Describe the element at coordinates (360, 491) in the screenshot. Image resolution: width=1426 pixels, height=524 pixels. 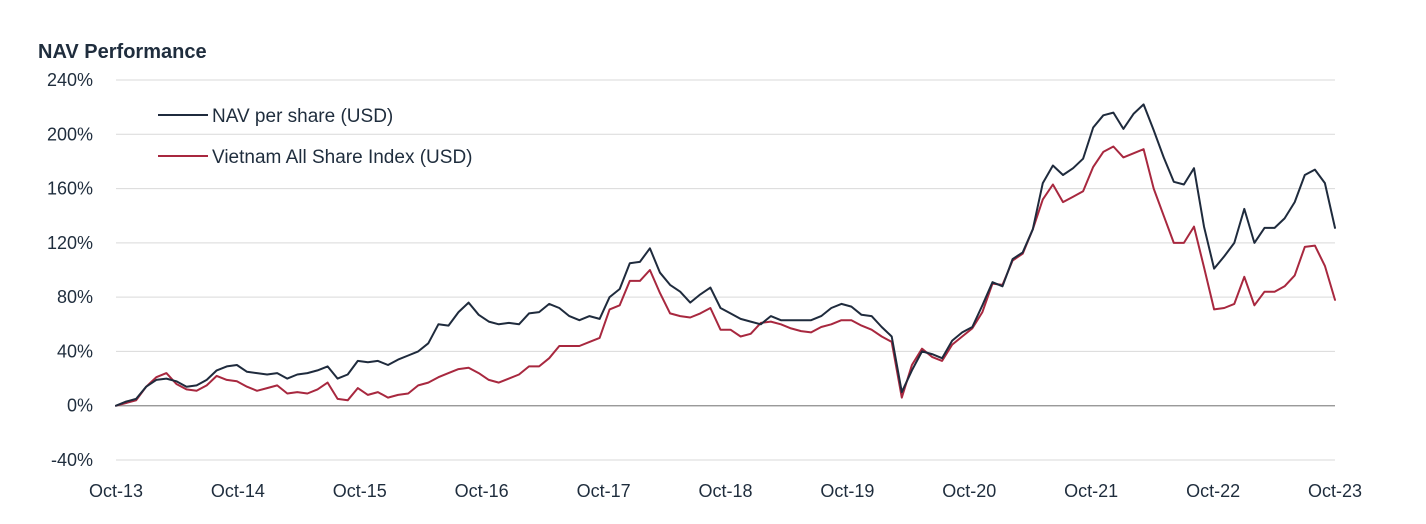
I see `x-tick-label: Oct-15` at that location.